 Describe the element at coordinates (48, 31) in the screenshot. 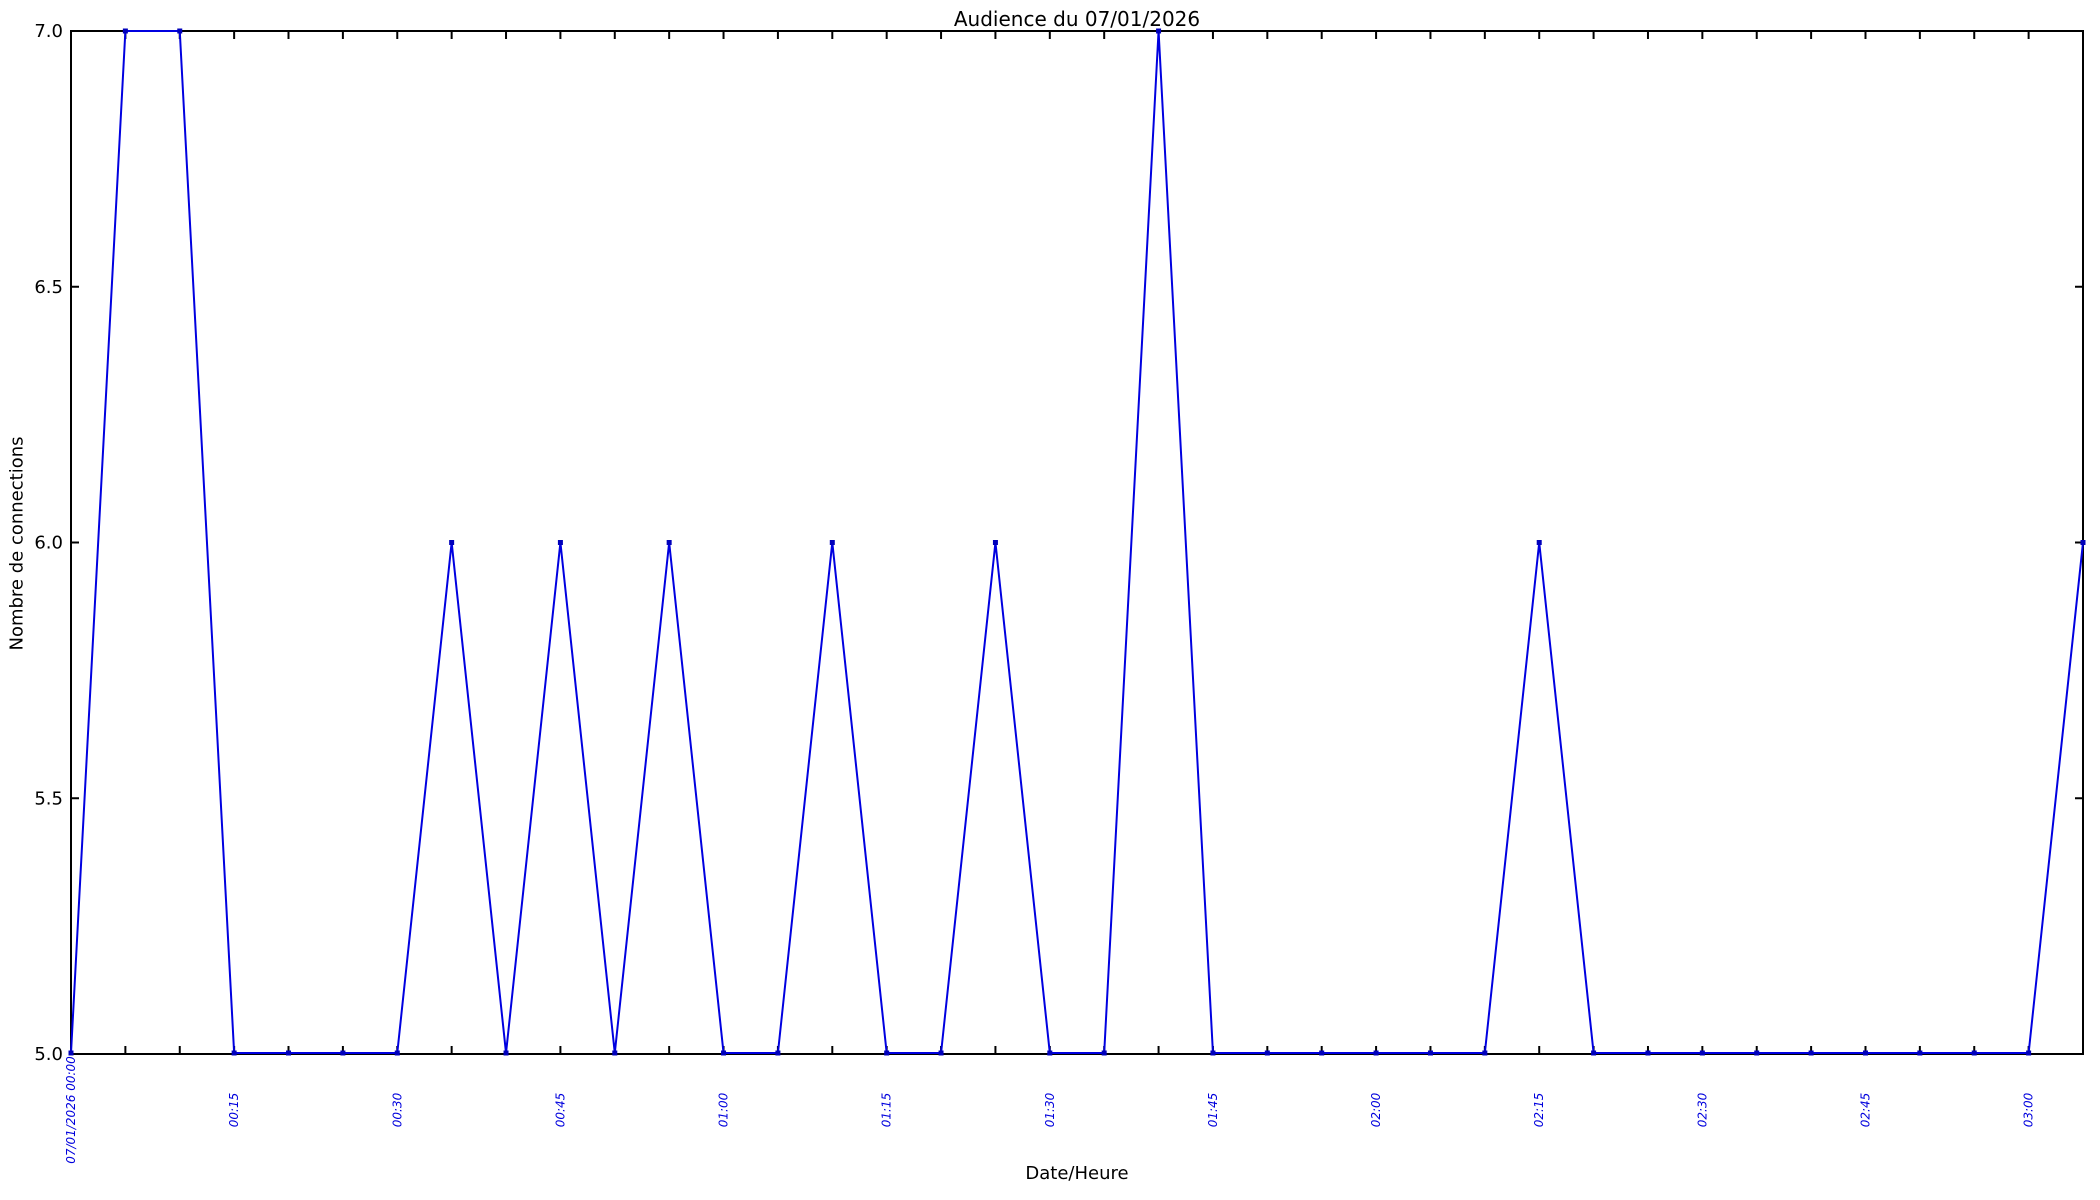

I see `y-tick-label: 7.0` at that location.